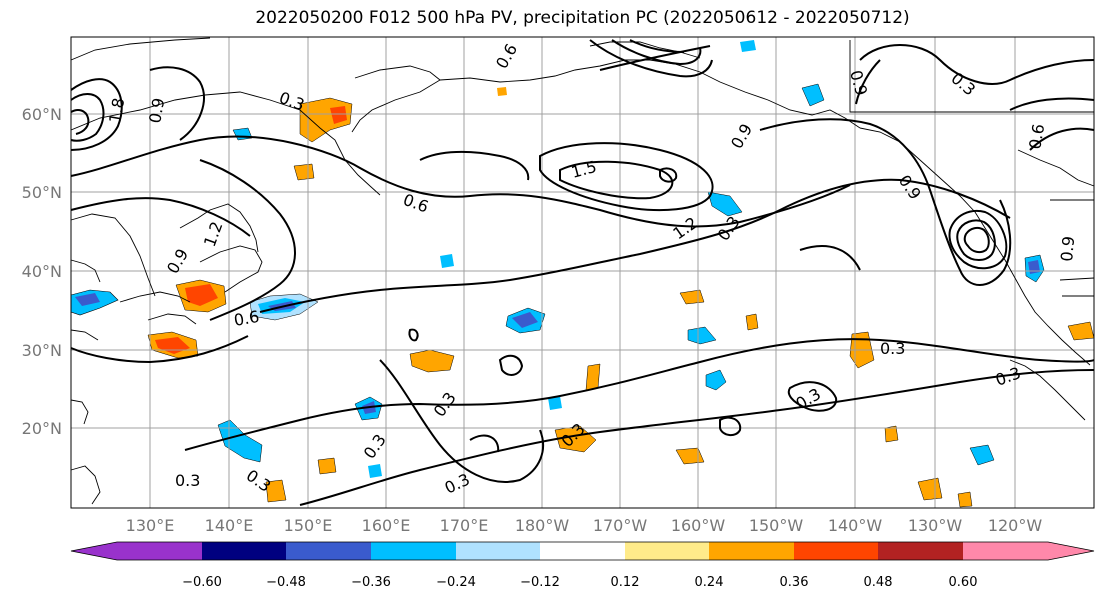 This screenshot has width=1105, height=601. I want to click on lon-label: 130°E, so click(150, 525).